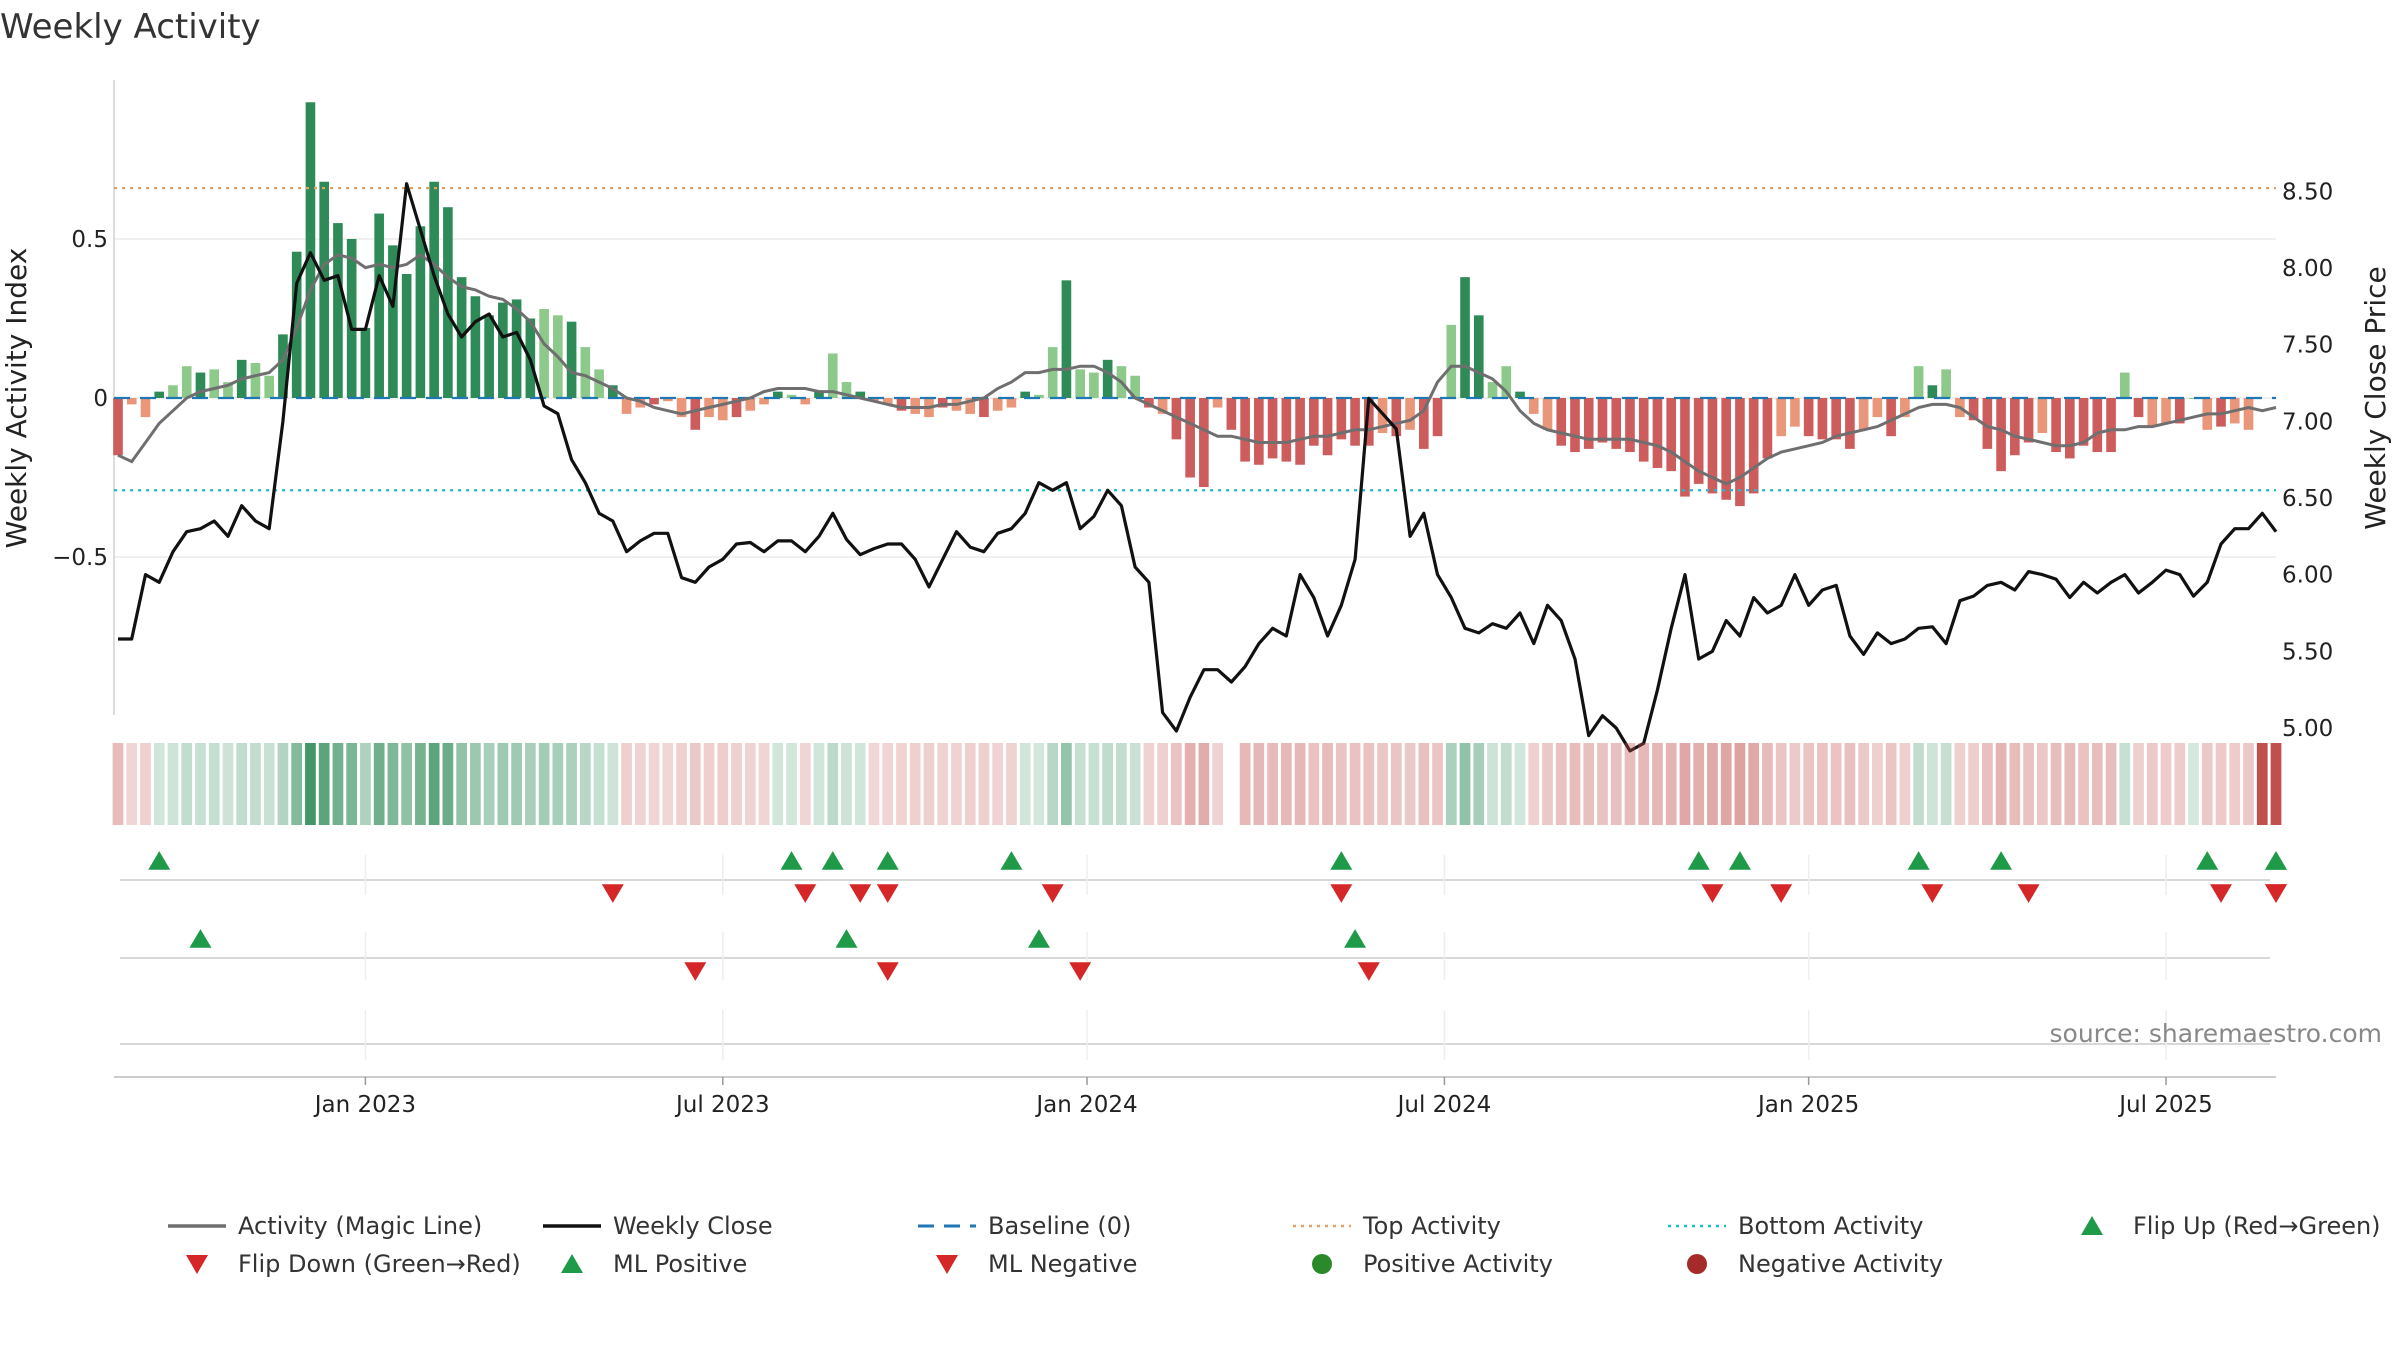  I want to click on y-tick-label: 0.5, so click(89, 240).